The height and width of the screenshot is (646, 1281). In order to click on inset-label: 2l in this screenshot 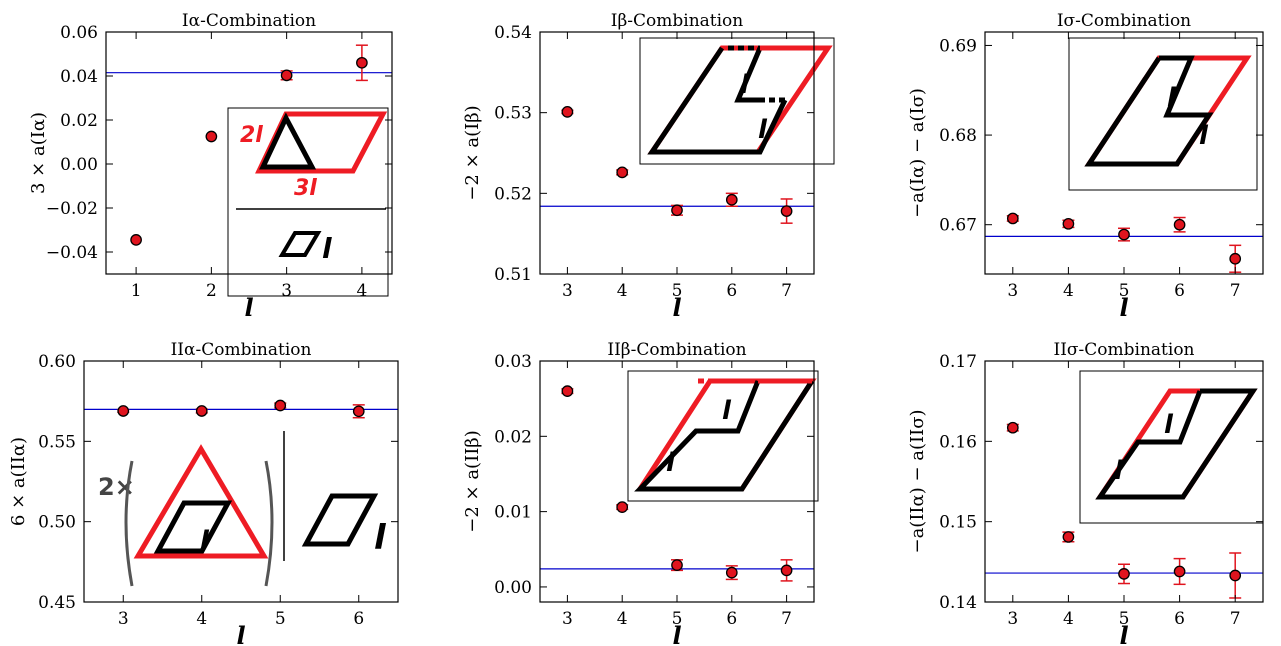, I will do `click(251, 135)`.